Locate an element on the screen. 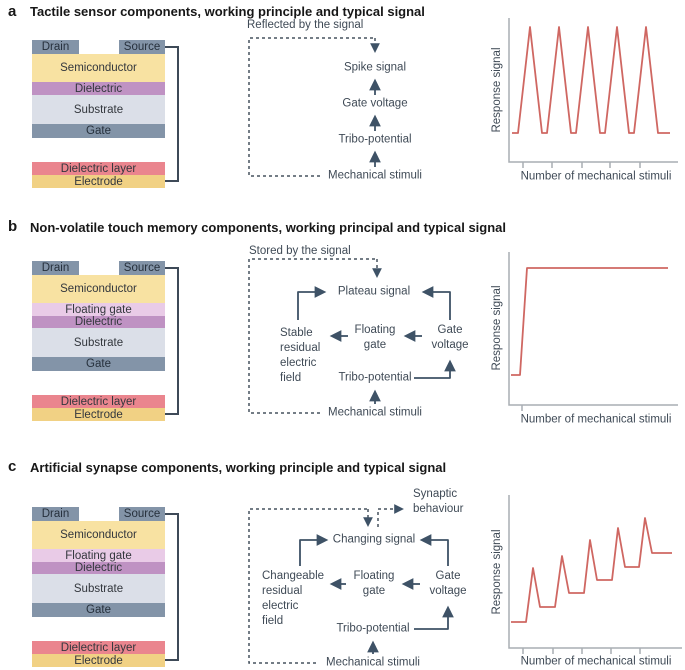  flow-node-changing-signal: Changing signal is located at coordinates (374, 539).